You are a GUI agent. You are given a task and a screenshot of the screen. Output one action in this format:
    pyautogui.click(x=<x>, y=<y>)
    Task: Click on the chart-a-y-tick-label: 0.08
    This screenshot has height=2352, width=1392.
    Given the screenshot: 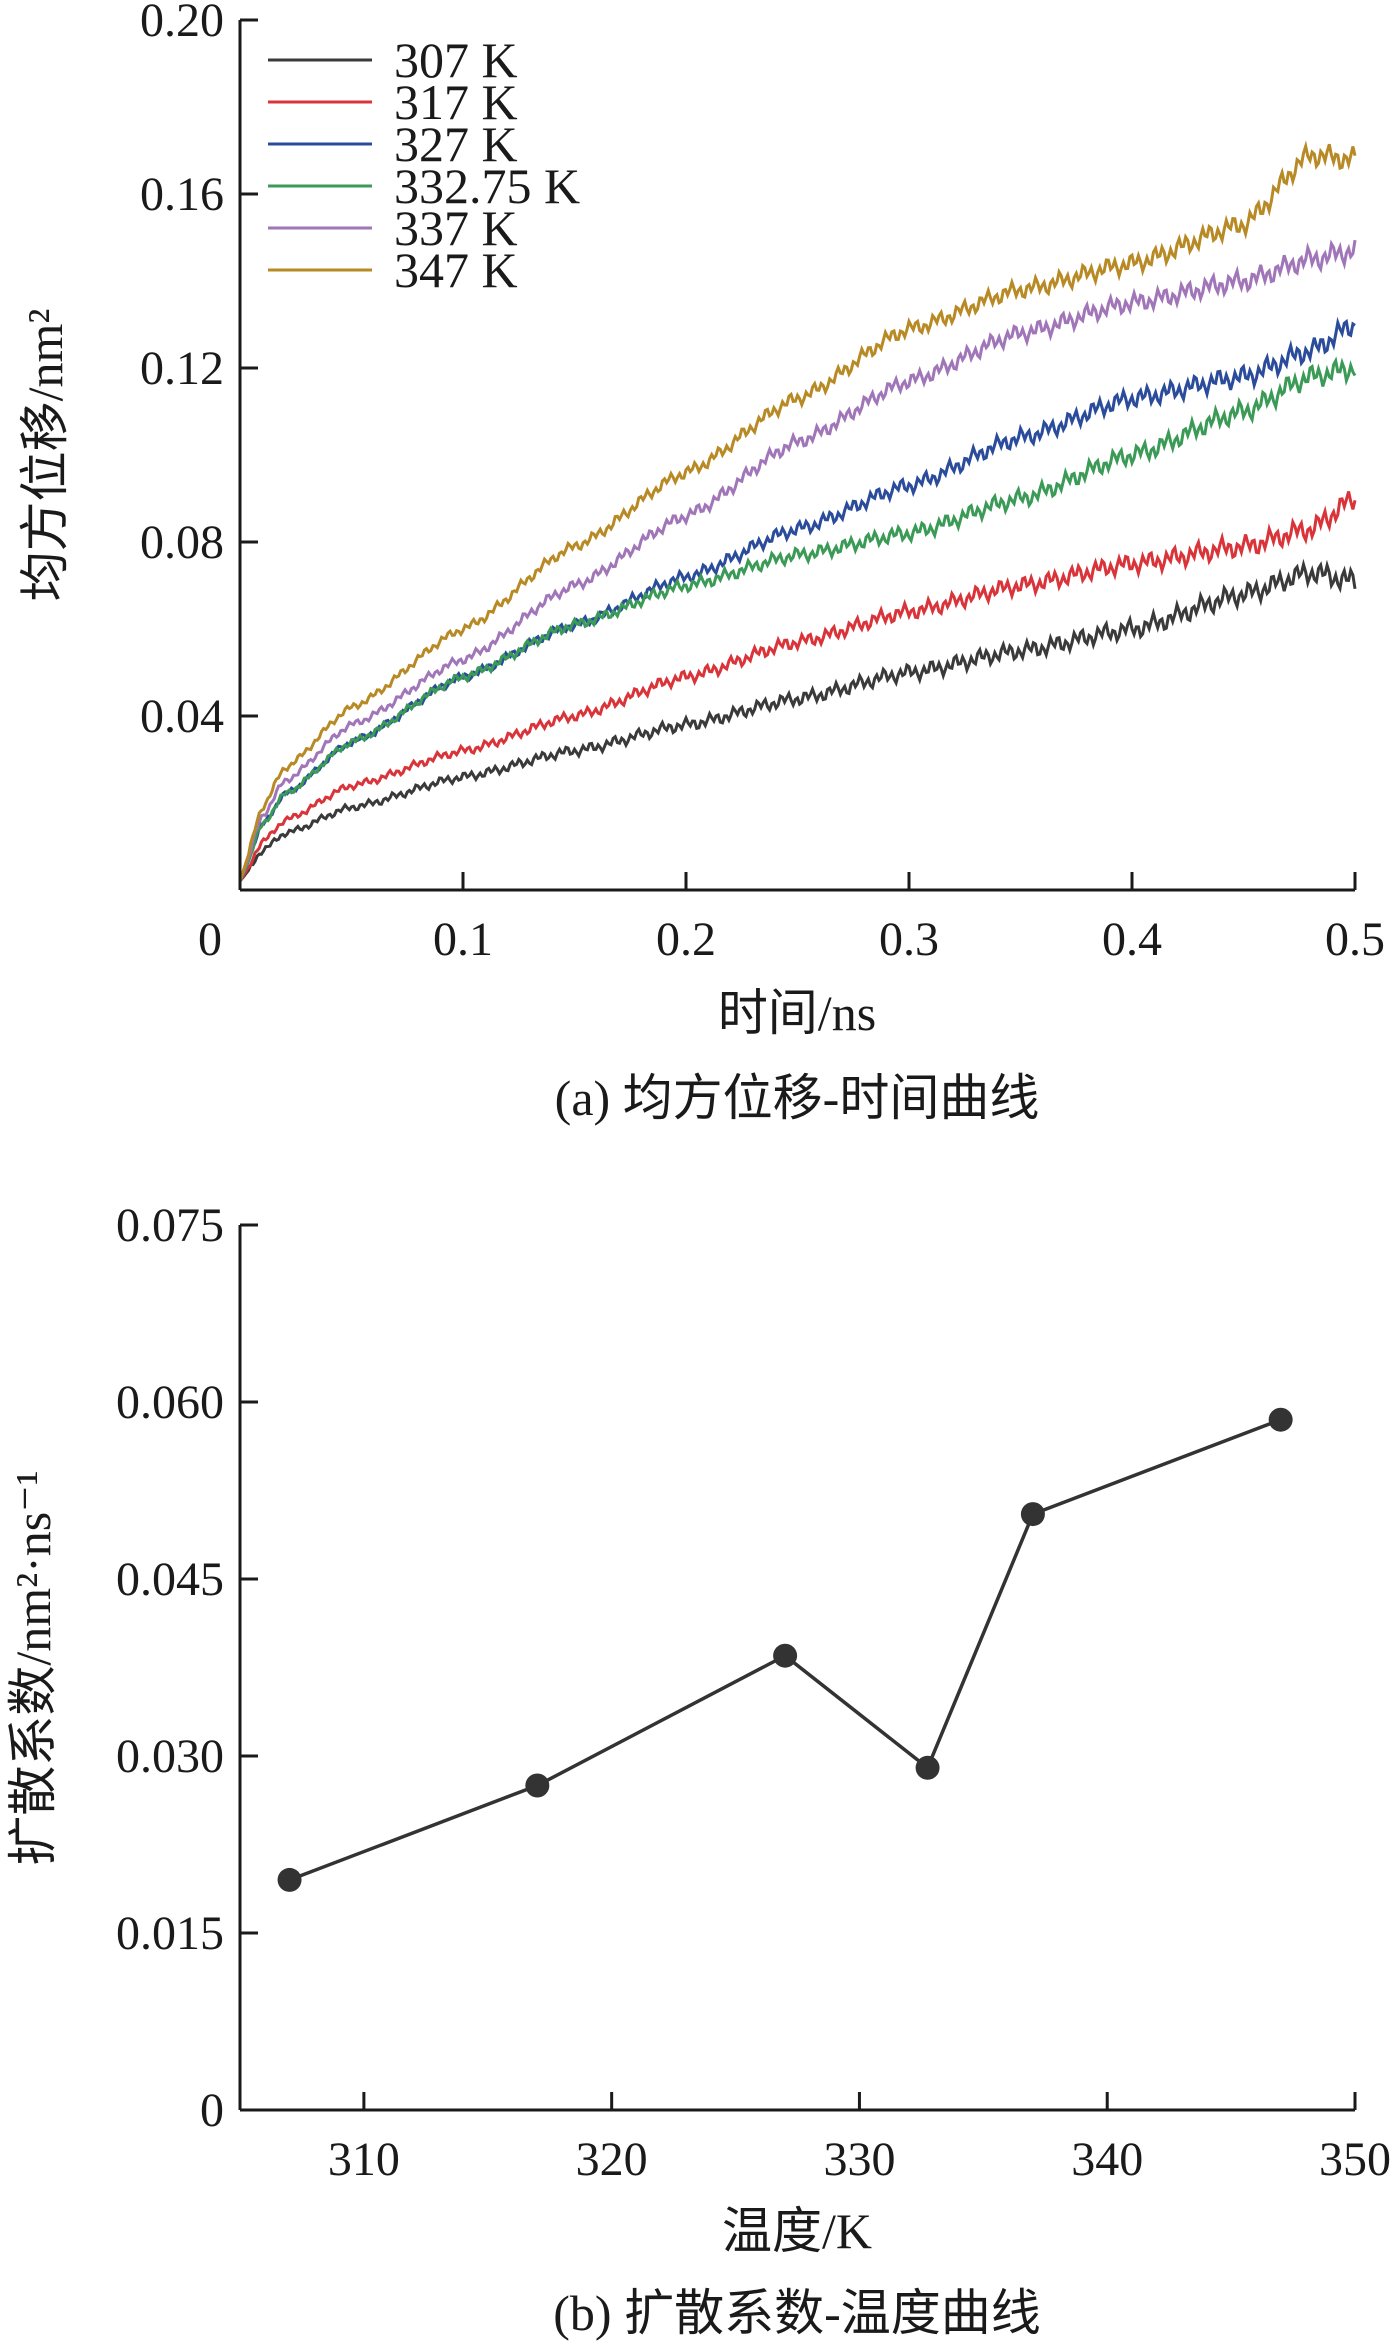 What is the action you would take?
    pyautogui.click(x=182, y=542)
    